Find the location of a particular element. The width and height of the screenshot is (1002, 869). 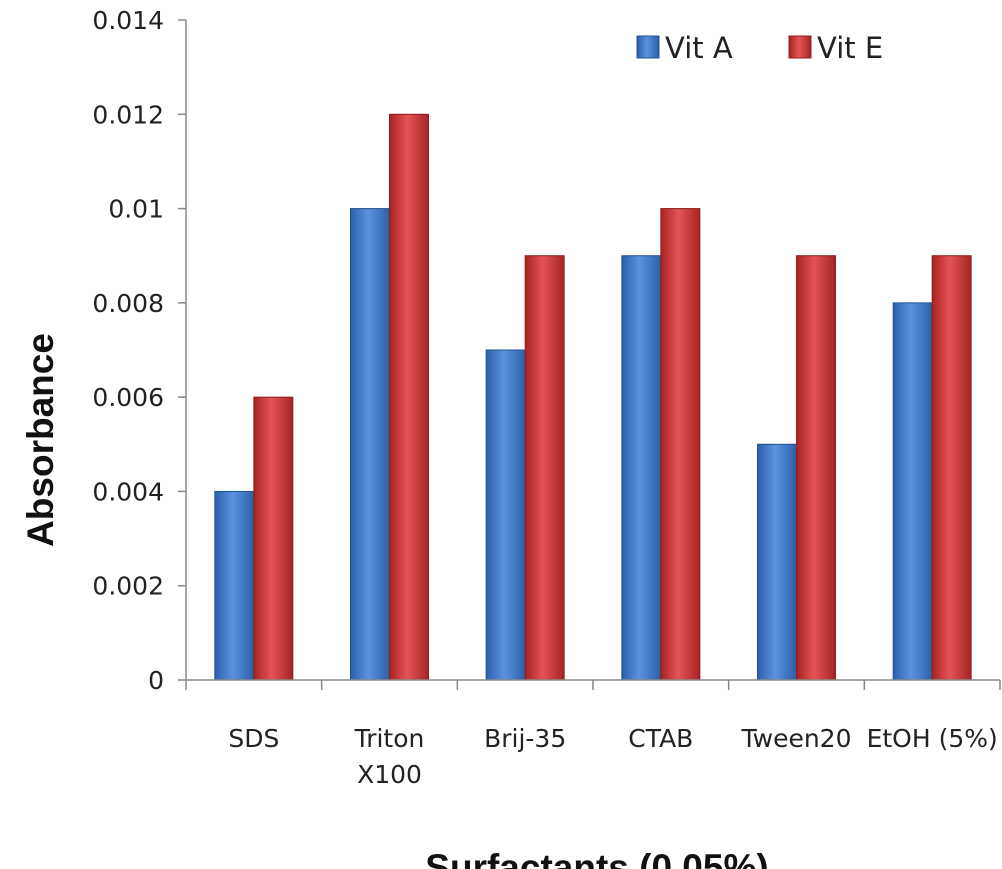

x-category-label: CTAB is located at coordinates (660, 738).